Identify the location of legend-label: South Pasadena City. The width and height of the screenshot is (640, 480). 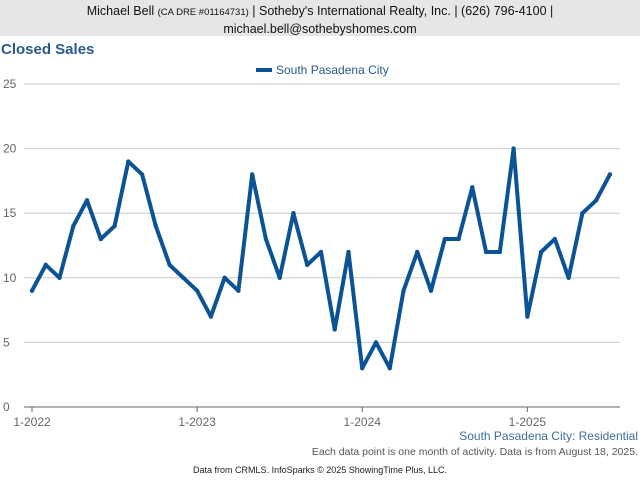
(332, 70).